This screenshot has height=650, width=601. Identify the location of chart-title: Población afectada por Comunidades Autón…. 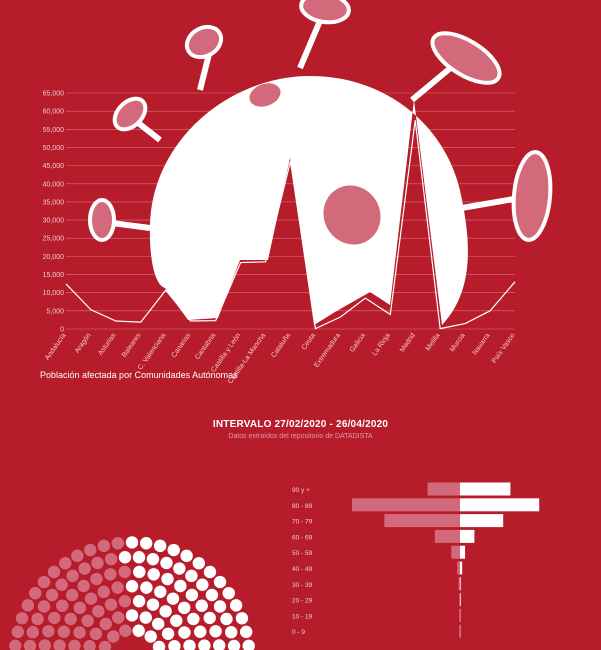
(139, 375).